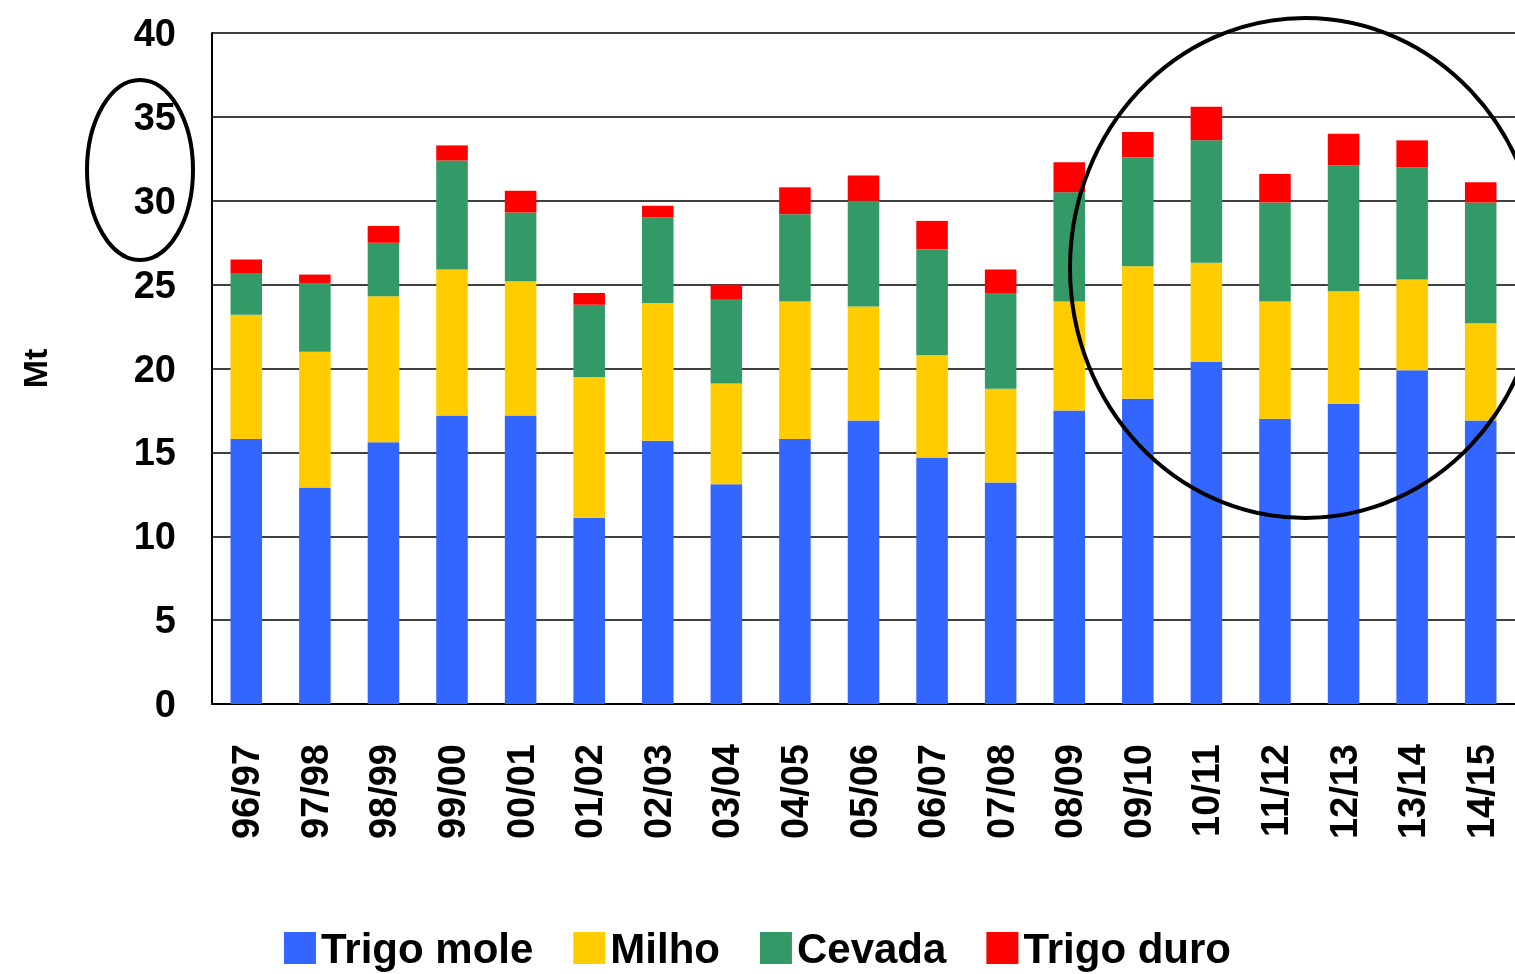  I want to click on x-tick-label: 14/15, so click(1480, 792).